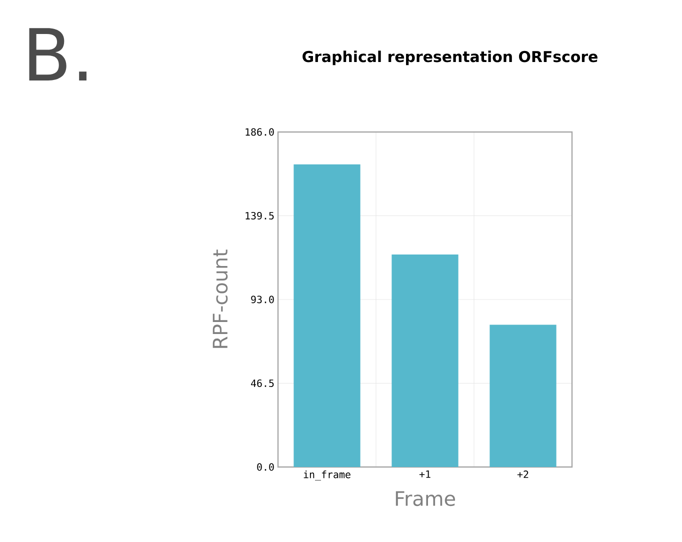  I want to click on y-tick-label: 93.0, so click(262, 300).